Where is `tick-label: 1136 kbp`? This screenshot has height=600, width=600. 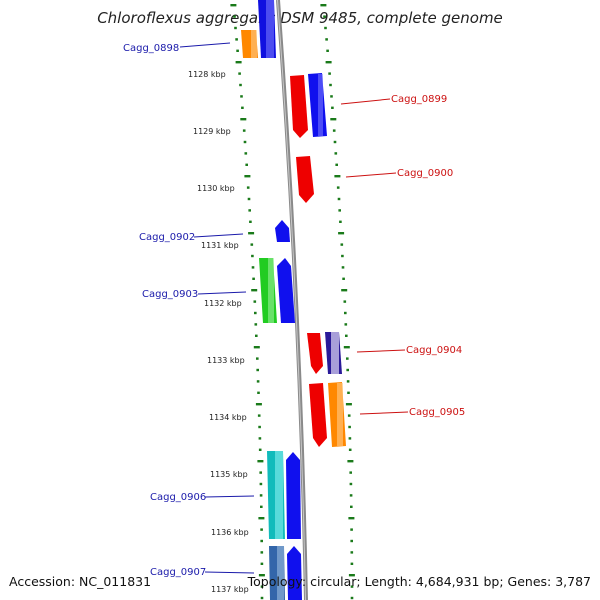
tick-label: 1136 kbp is located at coordinates (230, 532).